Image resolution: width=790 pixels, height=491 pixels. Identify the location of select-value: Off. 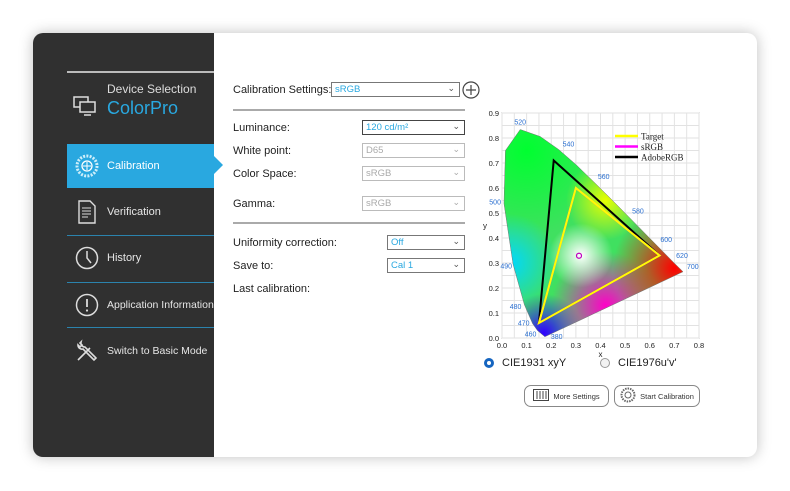
(397, 242).